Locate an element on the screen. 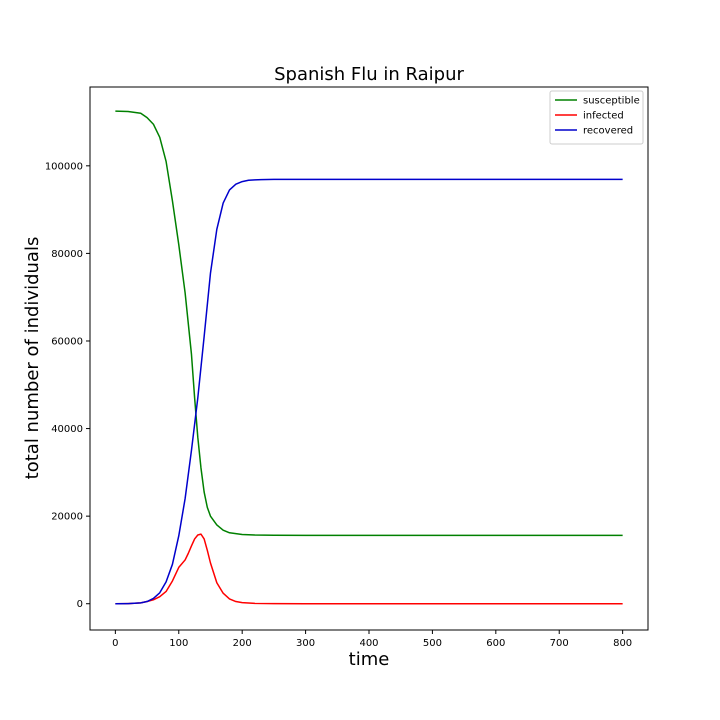  y-tick-label: 20000 is located at coordinates (67, 517).